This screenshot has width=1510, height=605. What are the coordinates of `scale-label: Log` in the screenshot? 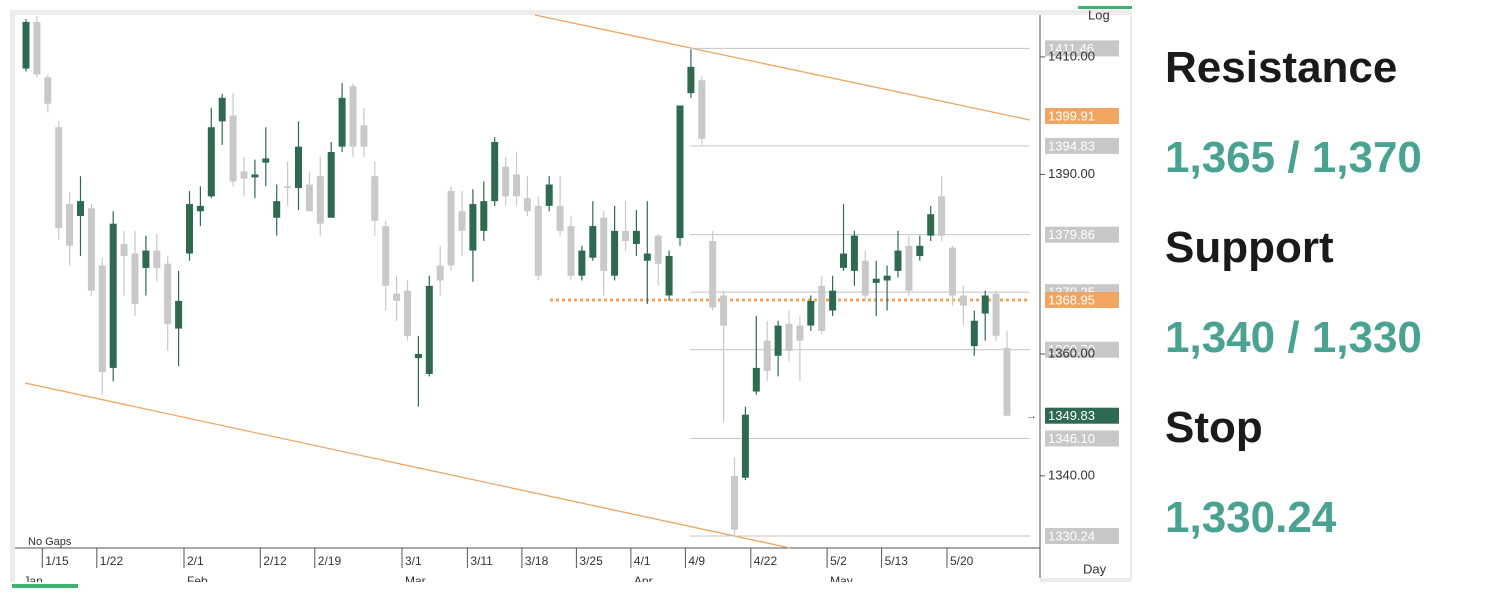 It's located at (1099, 14).